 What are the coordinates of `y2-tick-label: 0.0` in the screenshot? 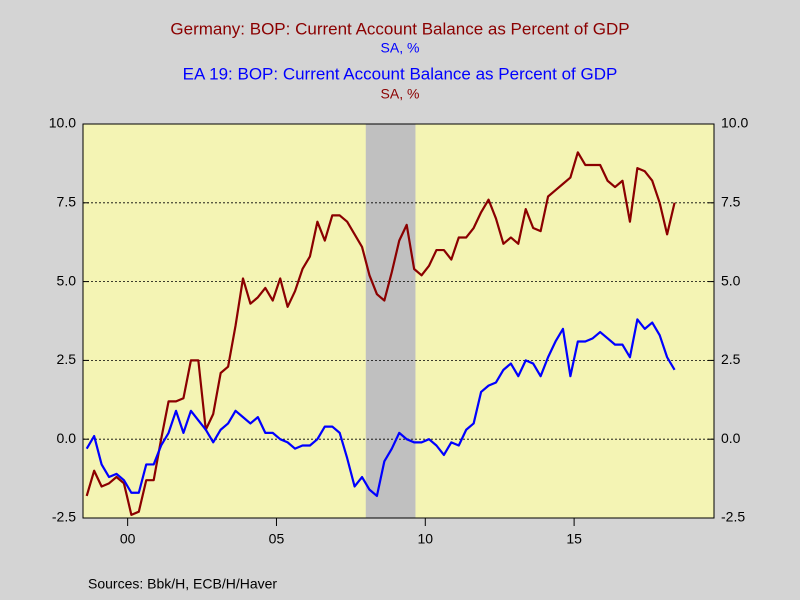 It's located at (731, 438).